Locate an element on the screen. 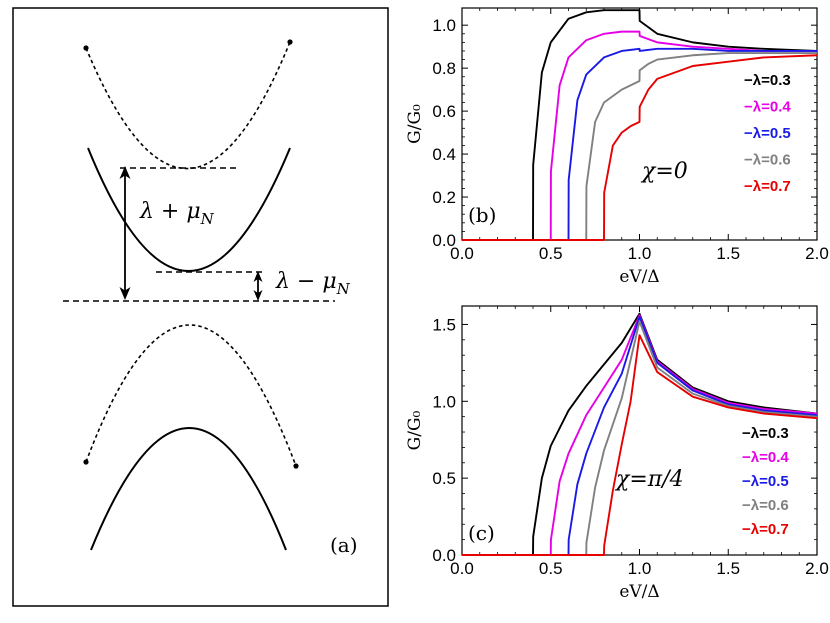  upper-solid-band is located at coordinates (189, 209).